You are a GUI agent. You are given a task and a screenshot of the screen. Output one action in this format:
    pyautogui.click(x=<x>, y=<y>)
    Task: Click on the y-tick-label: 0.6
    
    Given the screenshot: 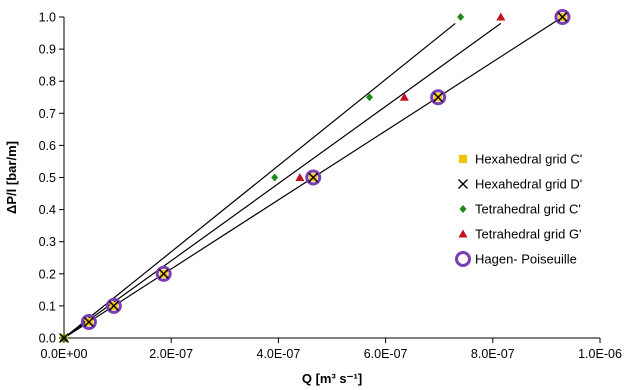 What is the action you would take?
    pyautogui.click(x=47, y=146)
    